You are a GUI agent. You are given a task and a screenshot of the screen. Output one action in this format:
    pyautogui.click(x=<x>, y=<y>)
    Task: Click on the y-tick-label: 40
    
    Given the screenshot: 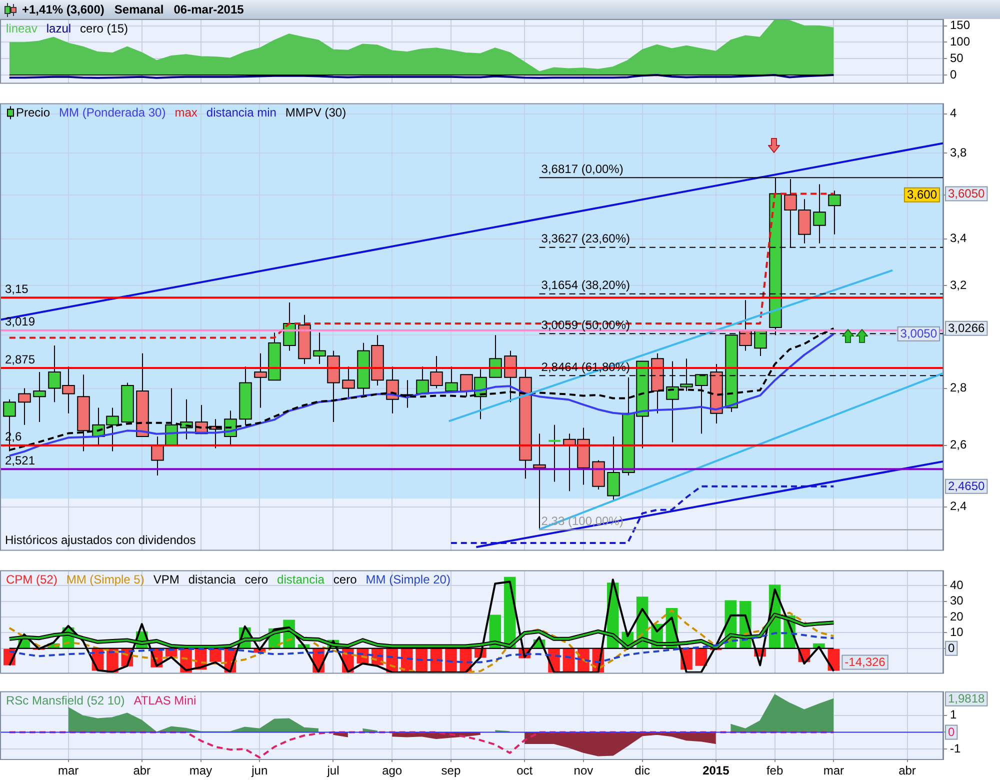 What is the action you would take?
    pyautogui.click(x=957, y=585)
    